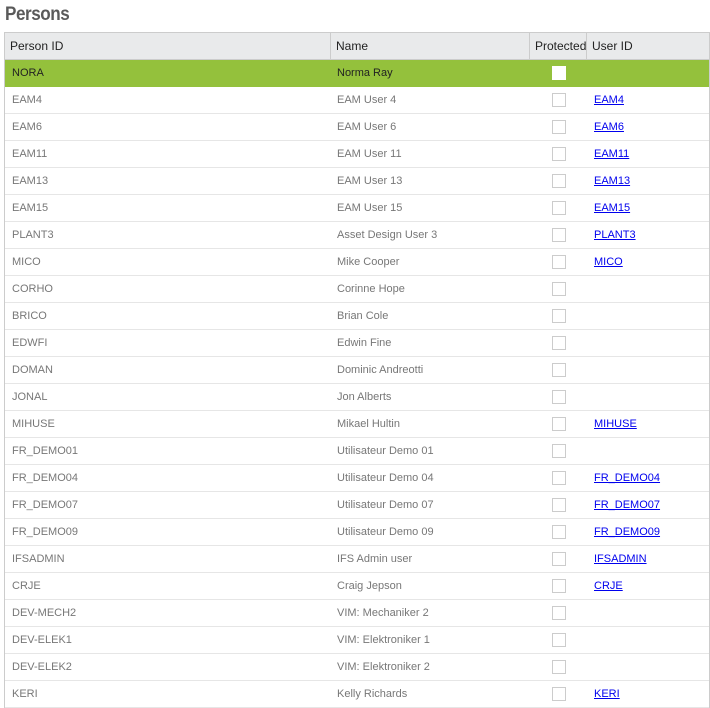  I want to click on table-row: EAM6 EAM User 6 EAM6, so click(357, 127).